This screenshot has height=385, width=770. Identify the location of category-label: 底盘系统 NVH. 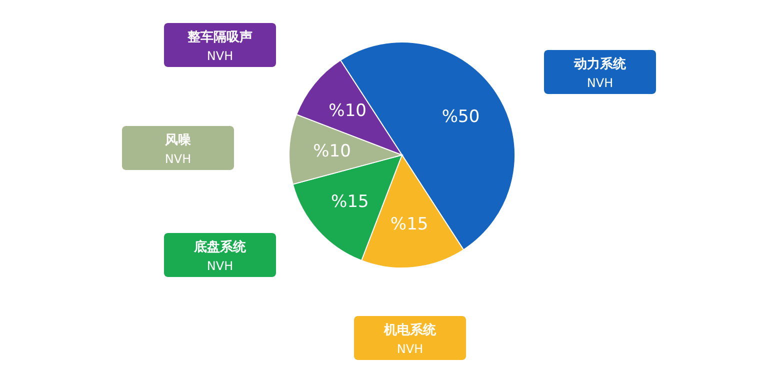
(220, 256).